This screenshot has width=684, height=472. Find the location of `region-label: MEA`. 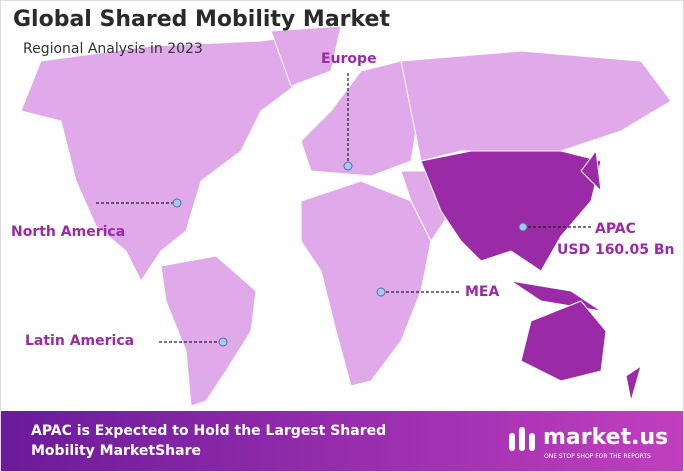

region-label: MEA is located at coordinates (482, 292).